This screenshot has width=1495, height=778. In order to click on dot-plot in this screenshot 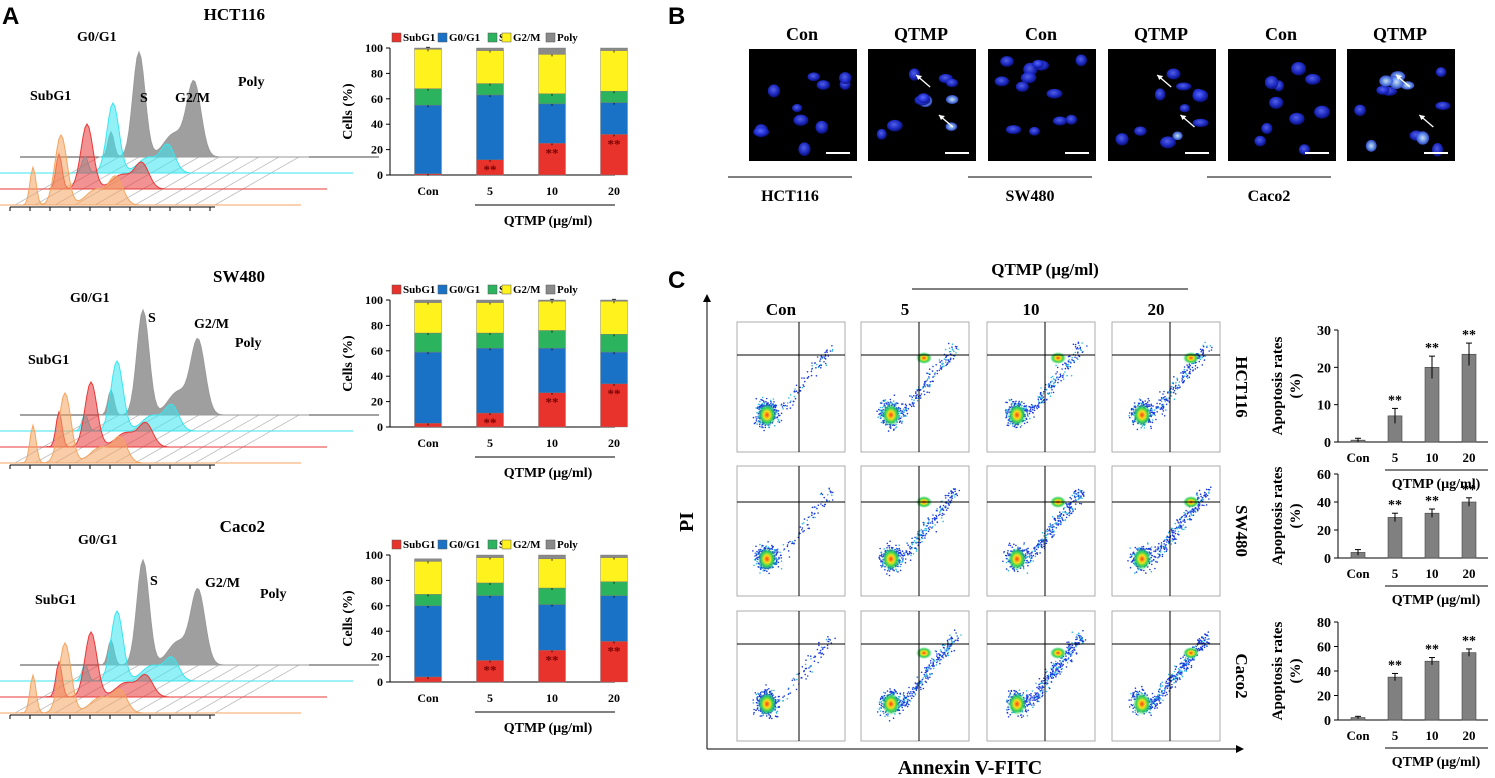, I will do `click(1166, 531)`.